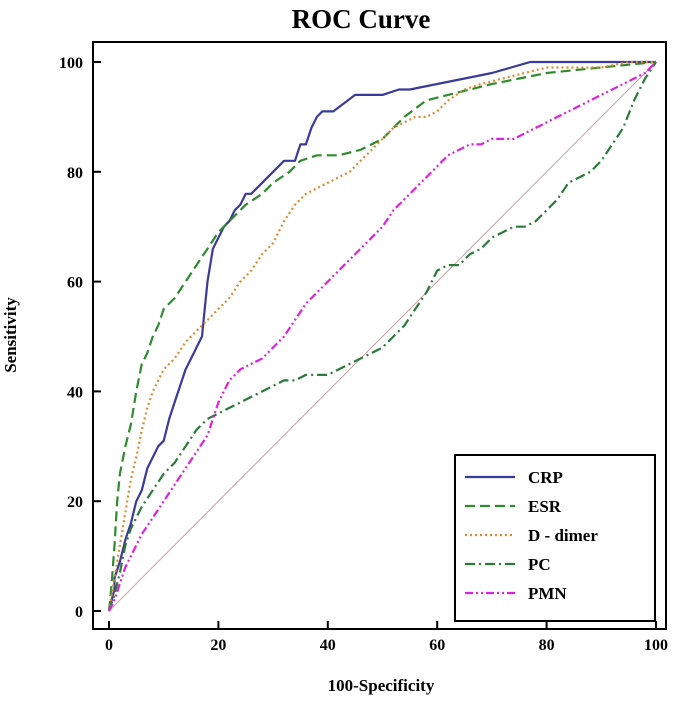 This screenshot has height=705, width=685. I want to click on legend-label-d-dimer: D - dimer, so click(563, 535).